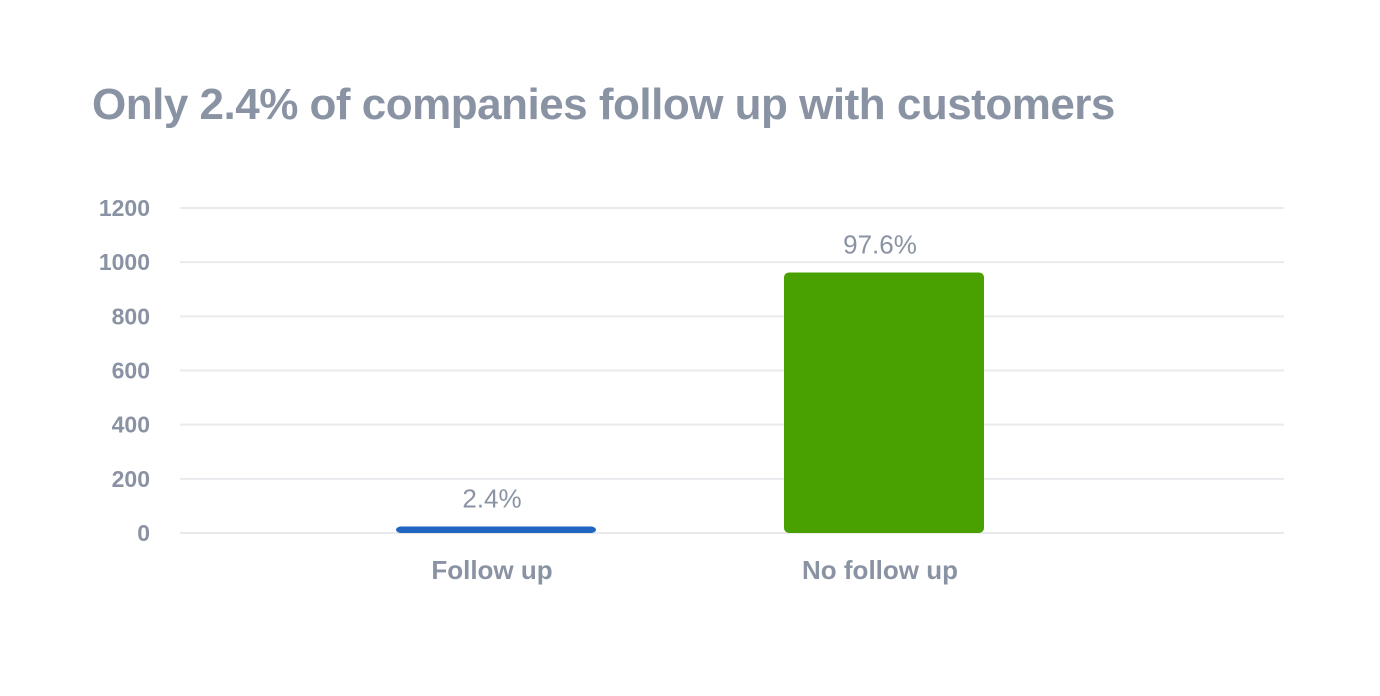 Image resolution: width=1380 pixels, height=696 pixels. Describe the element at coordinates (143, 533) in the screenshot. I see `y-tick-label: 0` at that location.